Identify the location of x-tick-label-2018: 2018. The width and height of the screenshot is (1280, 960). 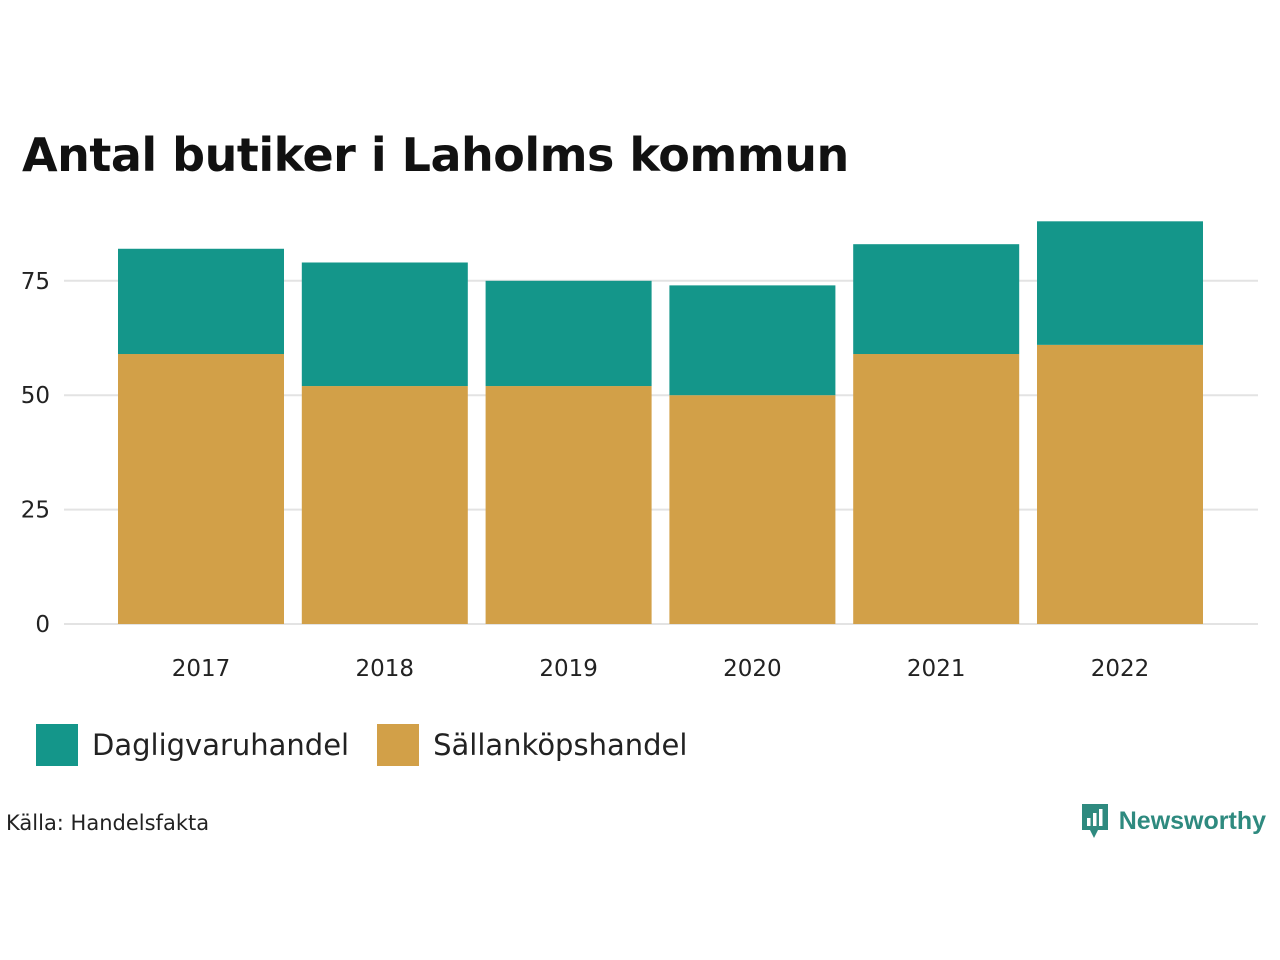
(385, 669).